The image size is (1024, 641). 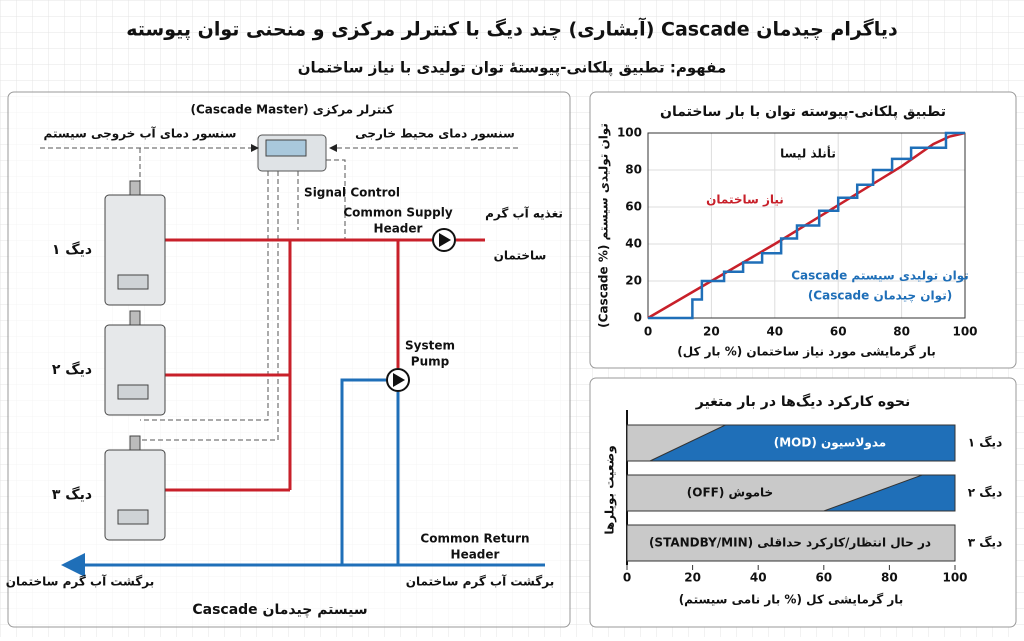 What do you see at coordinates (291, 110) in the screenshot?
I see `controller-label: کنترلر مرکزی (Cascade Master)` at bounding box center [291, 110].